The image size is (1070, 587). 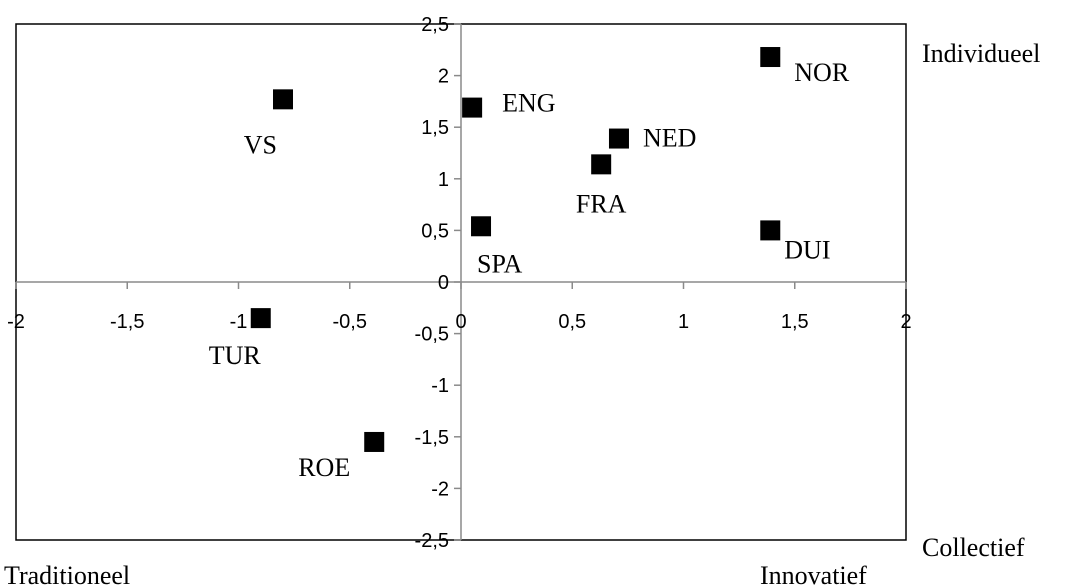 What do you see at coordinates (235, 355) in the screenshot?
I see `point-label-tur: TUR` at bounding box center [235, 355].